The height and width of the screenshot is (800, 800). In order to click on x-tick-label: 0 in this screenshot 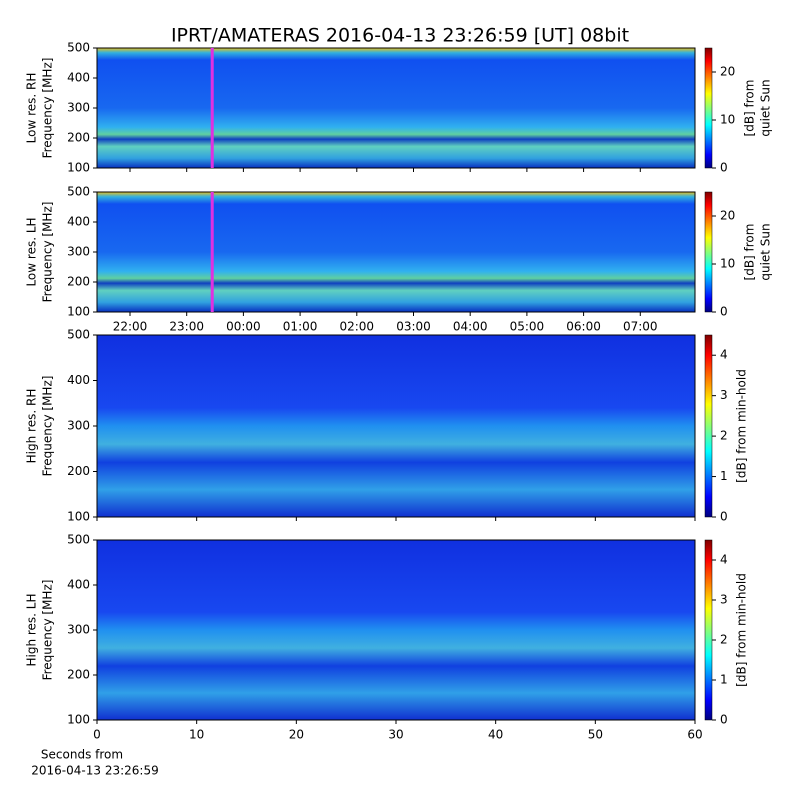, I will do `click(97, 735)`.